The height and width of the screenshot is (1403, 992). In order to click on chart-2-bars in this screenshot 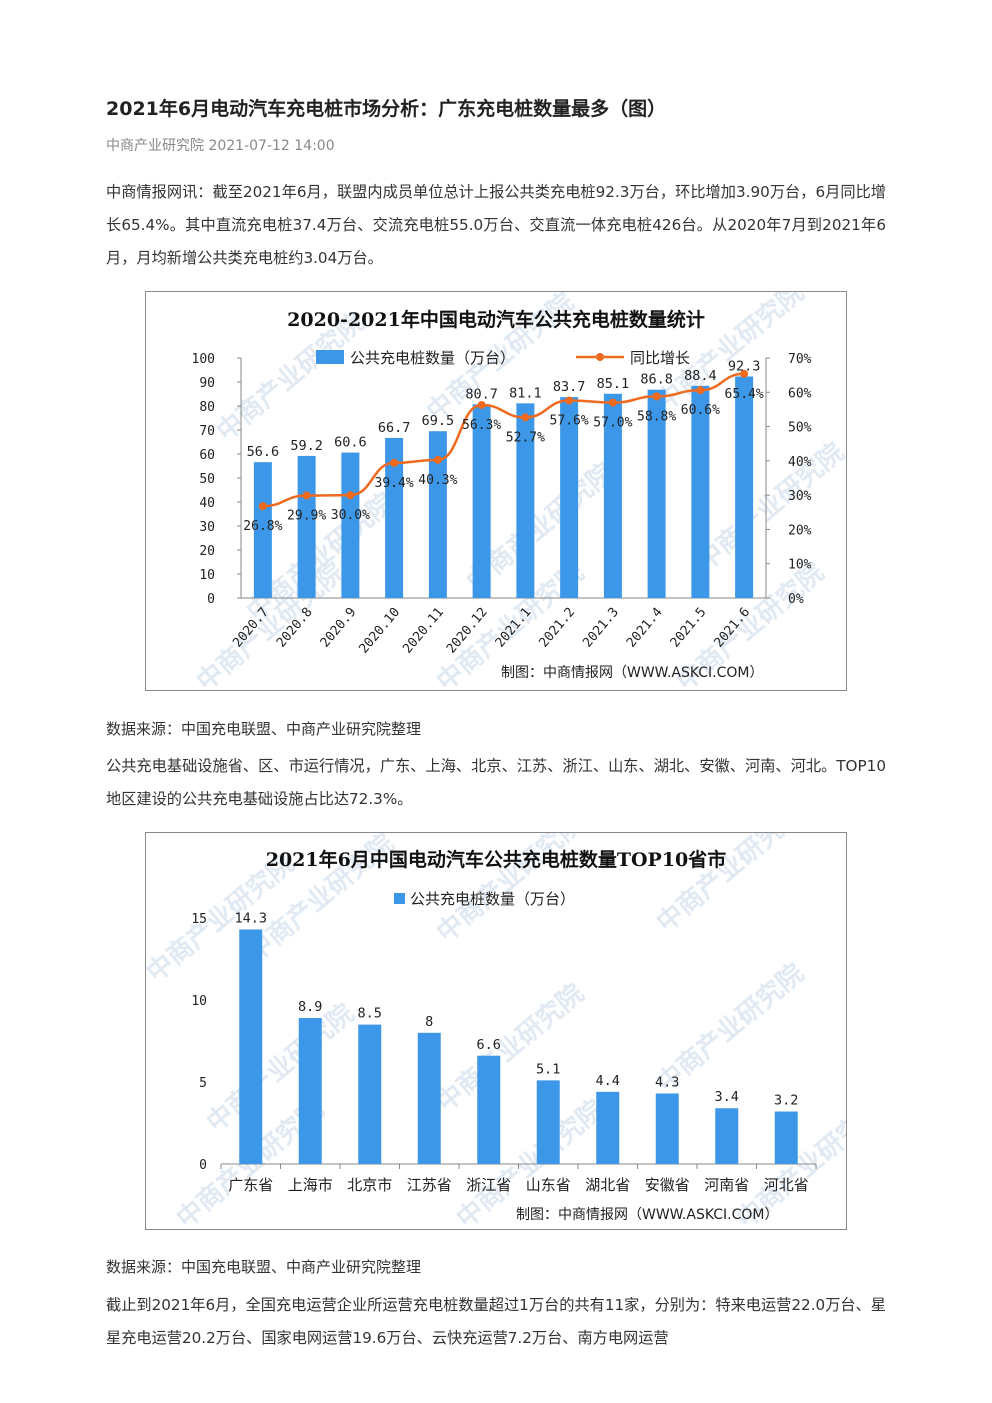, I will do `click(518, 1046)`.